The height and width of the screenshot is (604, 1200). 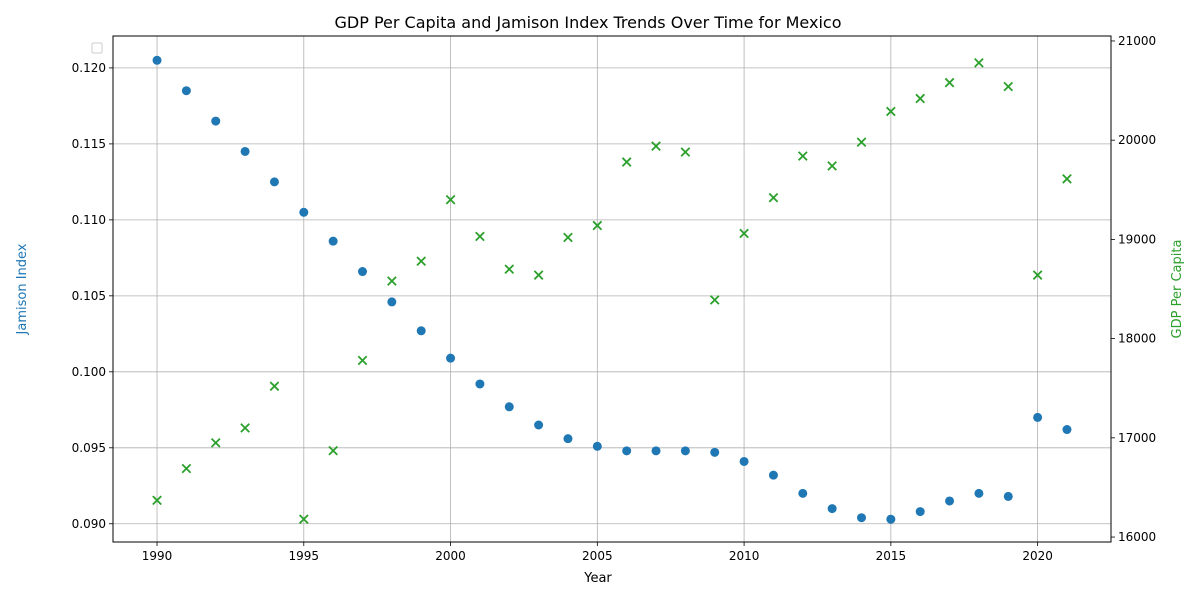 I want to click on x-tick-label: 1995, so click(x=304, y=556).